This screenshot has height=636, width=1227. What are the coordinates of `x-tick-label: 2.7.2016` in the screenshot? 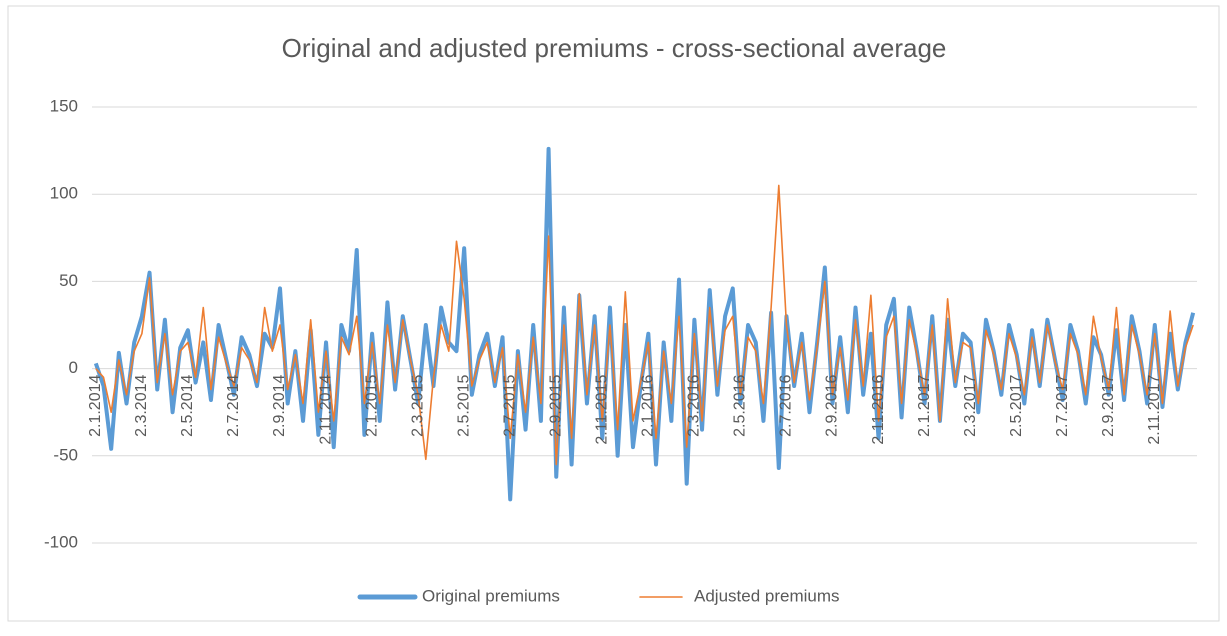 It's located at (786, 405).